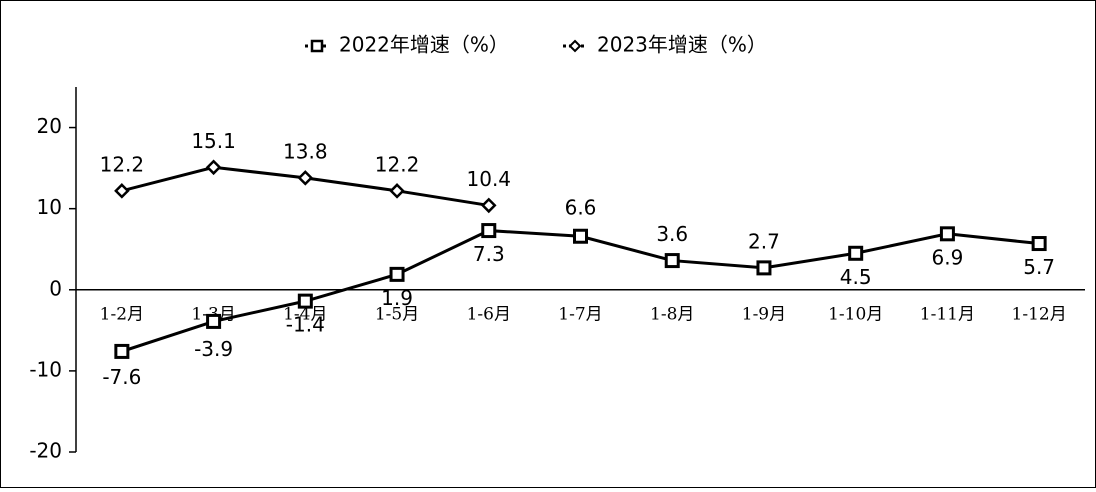 This screenshot has height=492, width=1096. Describe the element at coordinates (489, 179) in the screenshot. I see `data-label: 10.4` at that location.